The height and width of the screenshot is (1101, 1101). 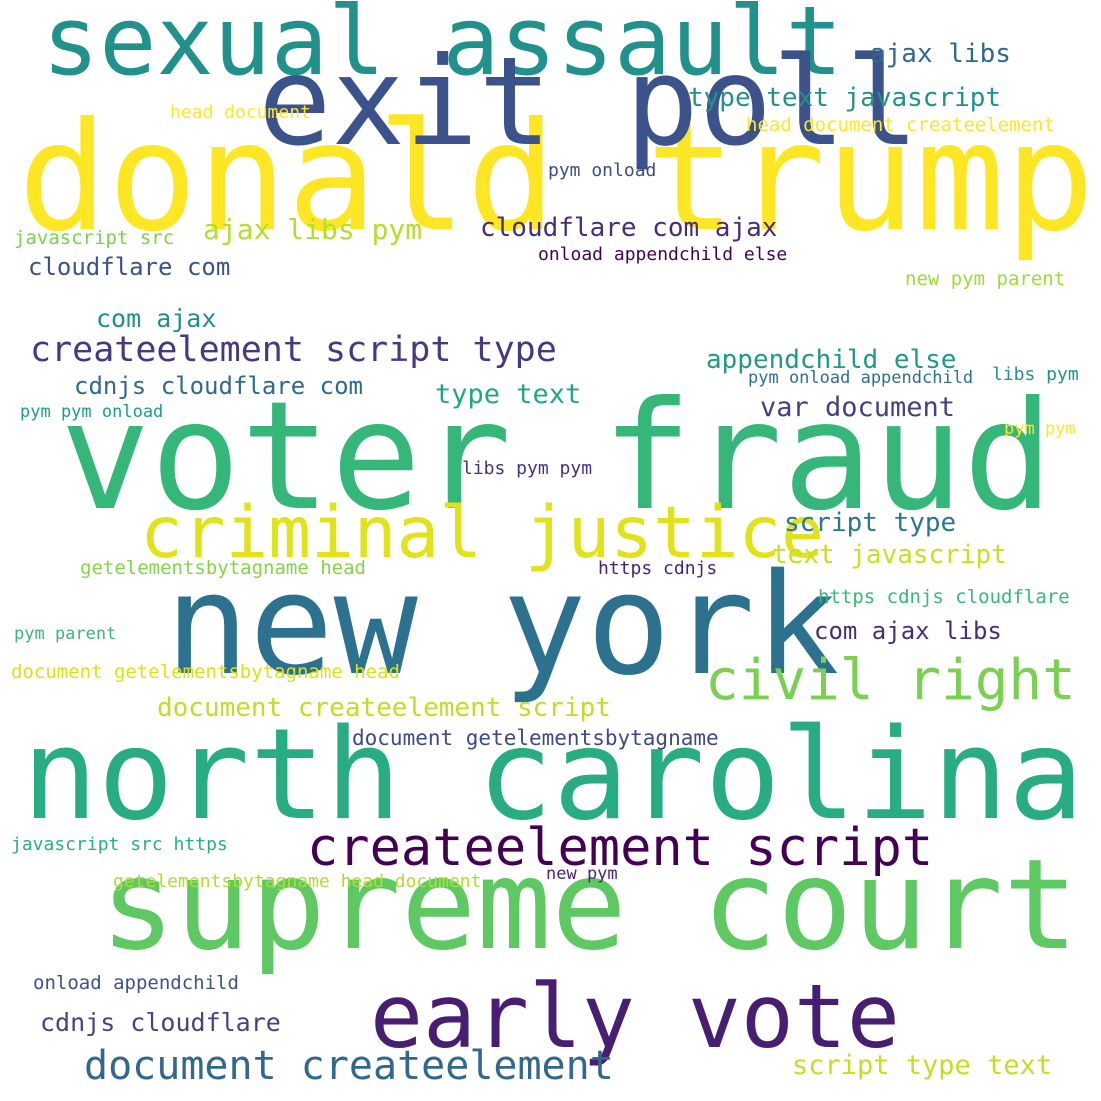 What do you see at coordinates (940, 54) in the screenshot?
I see `word-13: ajax libs` at bounding box center [940, 54].